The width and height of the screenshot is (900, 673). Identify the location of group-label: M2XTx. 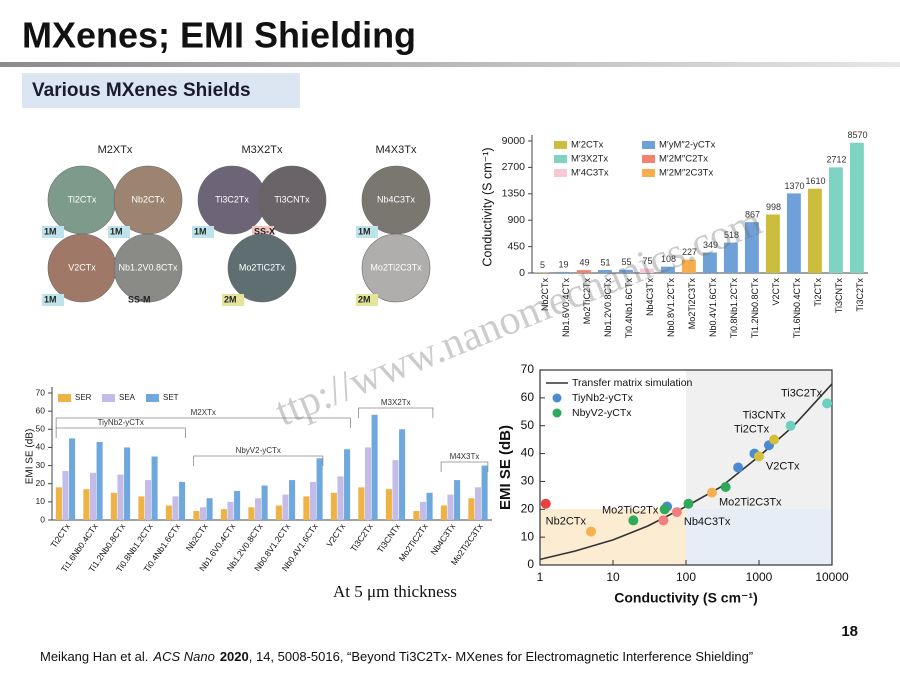
(203, 412).